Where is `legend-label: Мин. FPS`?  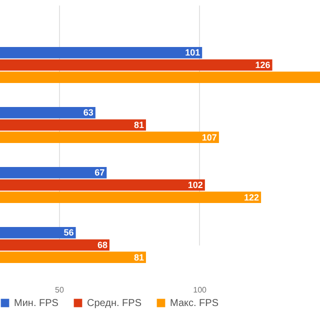 legend-label: Мин. FPS is located at coordinates (36, 303).